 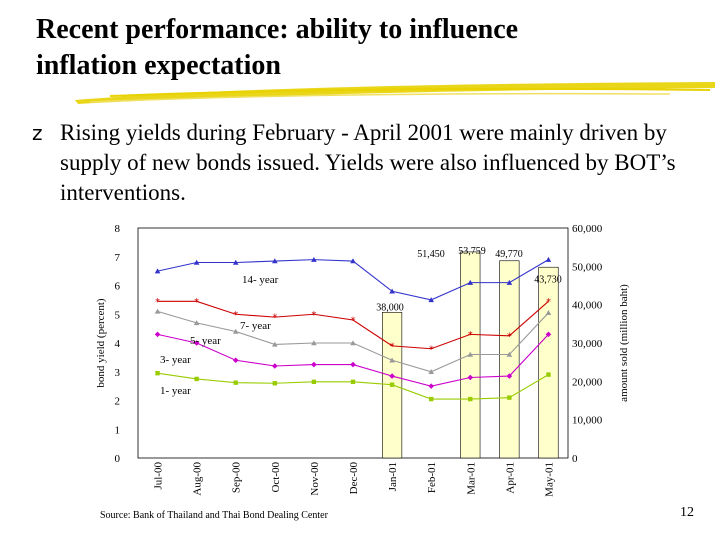 I want to click on x-tick-label: Sep-00, so click(x=237, y=478).